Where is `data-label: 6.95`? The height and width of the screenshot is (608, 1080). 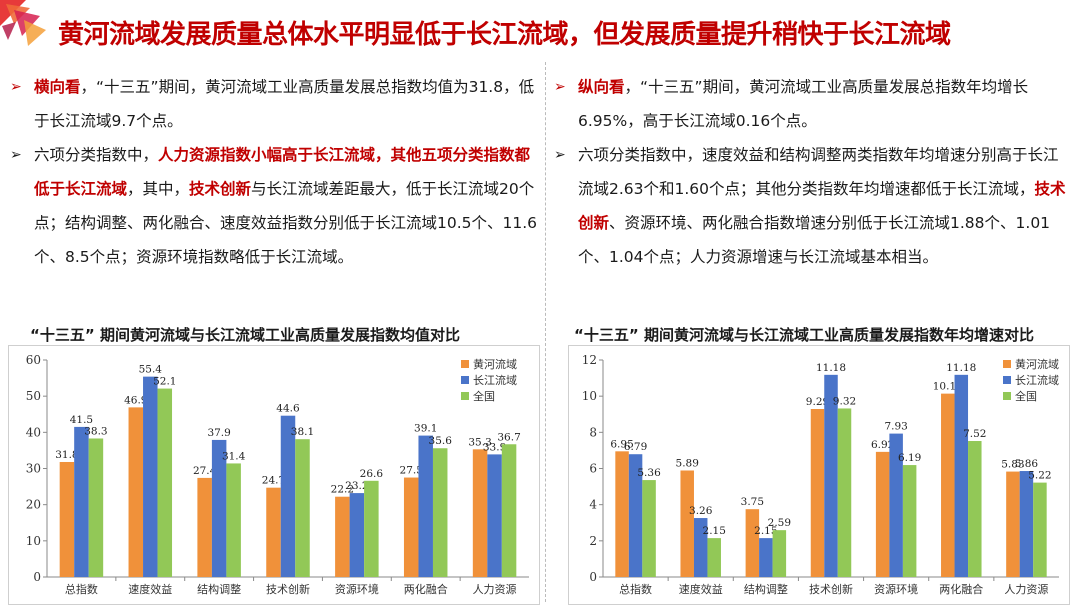 data-label: 6.95 is located at coordinates (621, 444).